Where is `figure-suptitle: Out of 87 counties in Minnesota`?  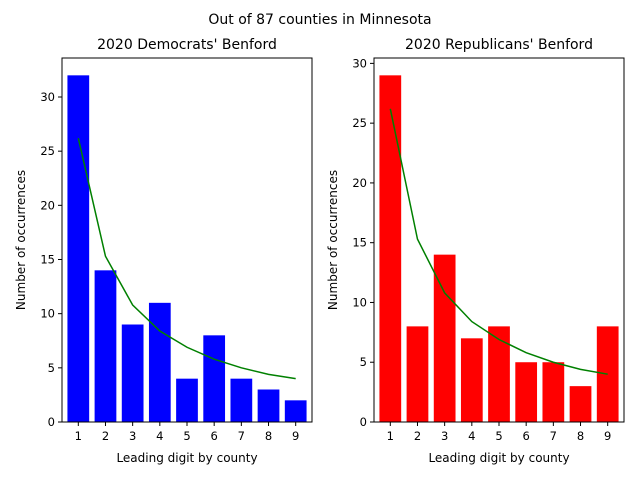 figure-suptitle: Out of 87 counties in Minnesota is located at coordinates (319, 20).